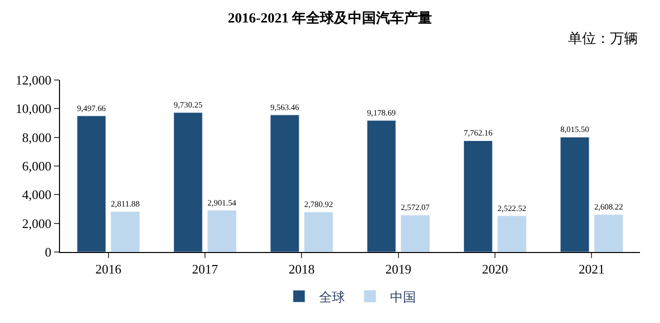 Image resolution: width=660 pixels, height=323 pixels. What do you see at coordinates (330, 18) in the screenshot?
I see `chart-title: 2016-2021 年全球及中国汽车产量` at bounding box center [330, 18].